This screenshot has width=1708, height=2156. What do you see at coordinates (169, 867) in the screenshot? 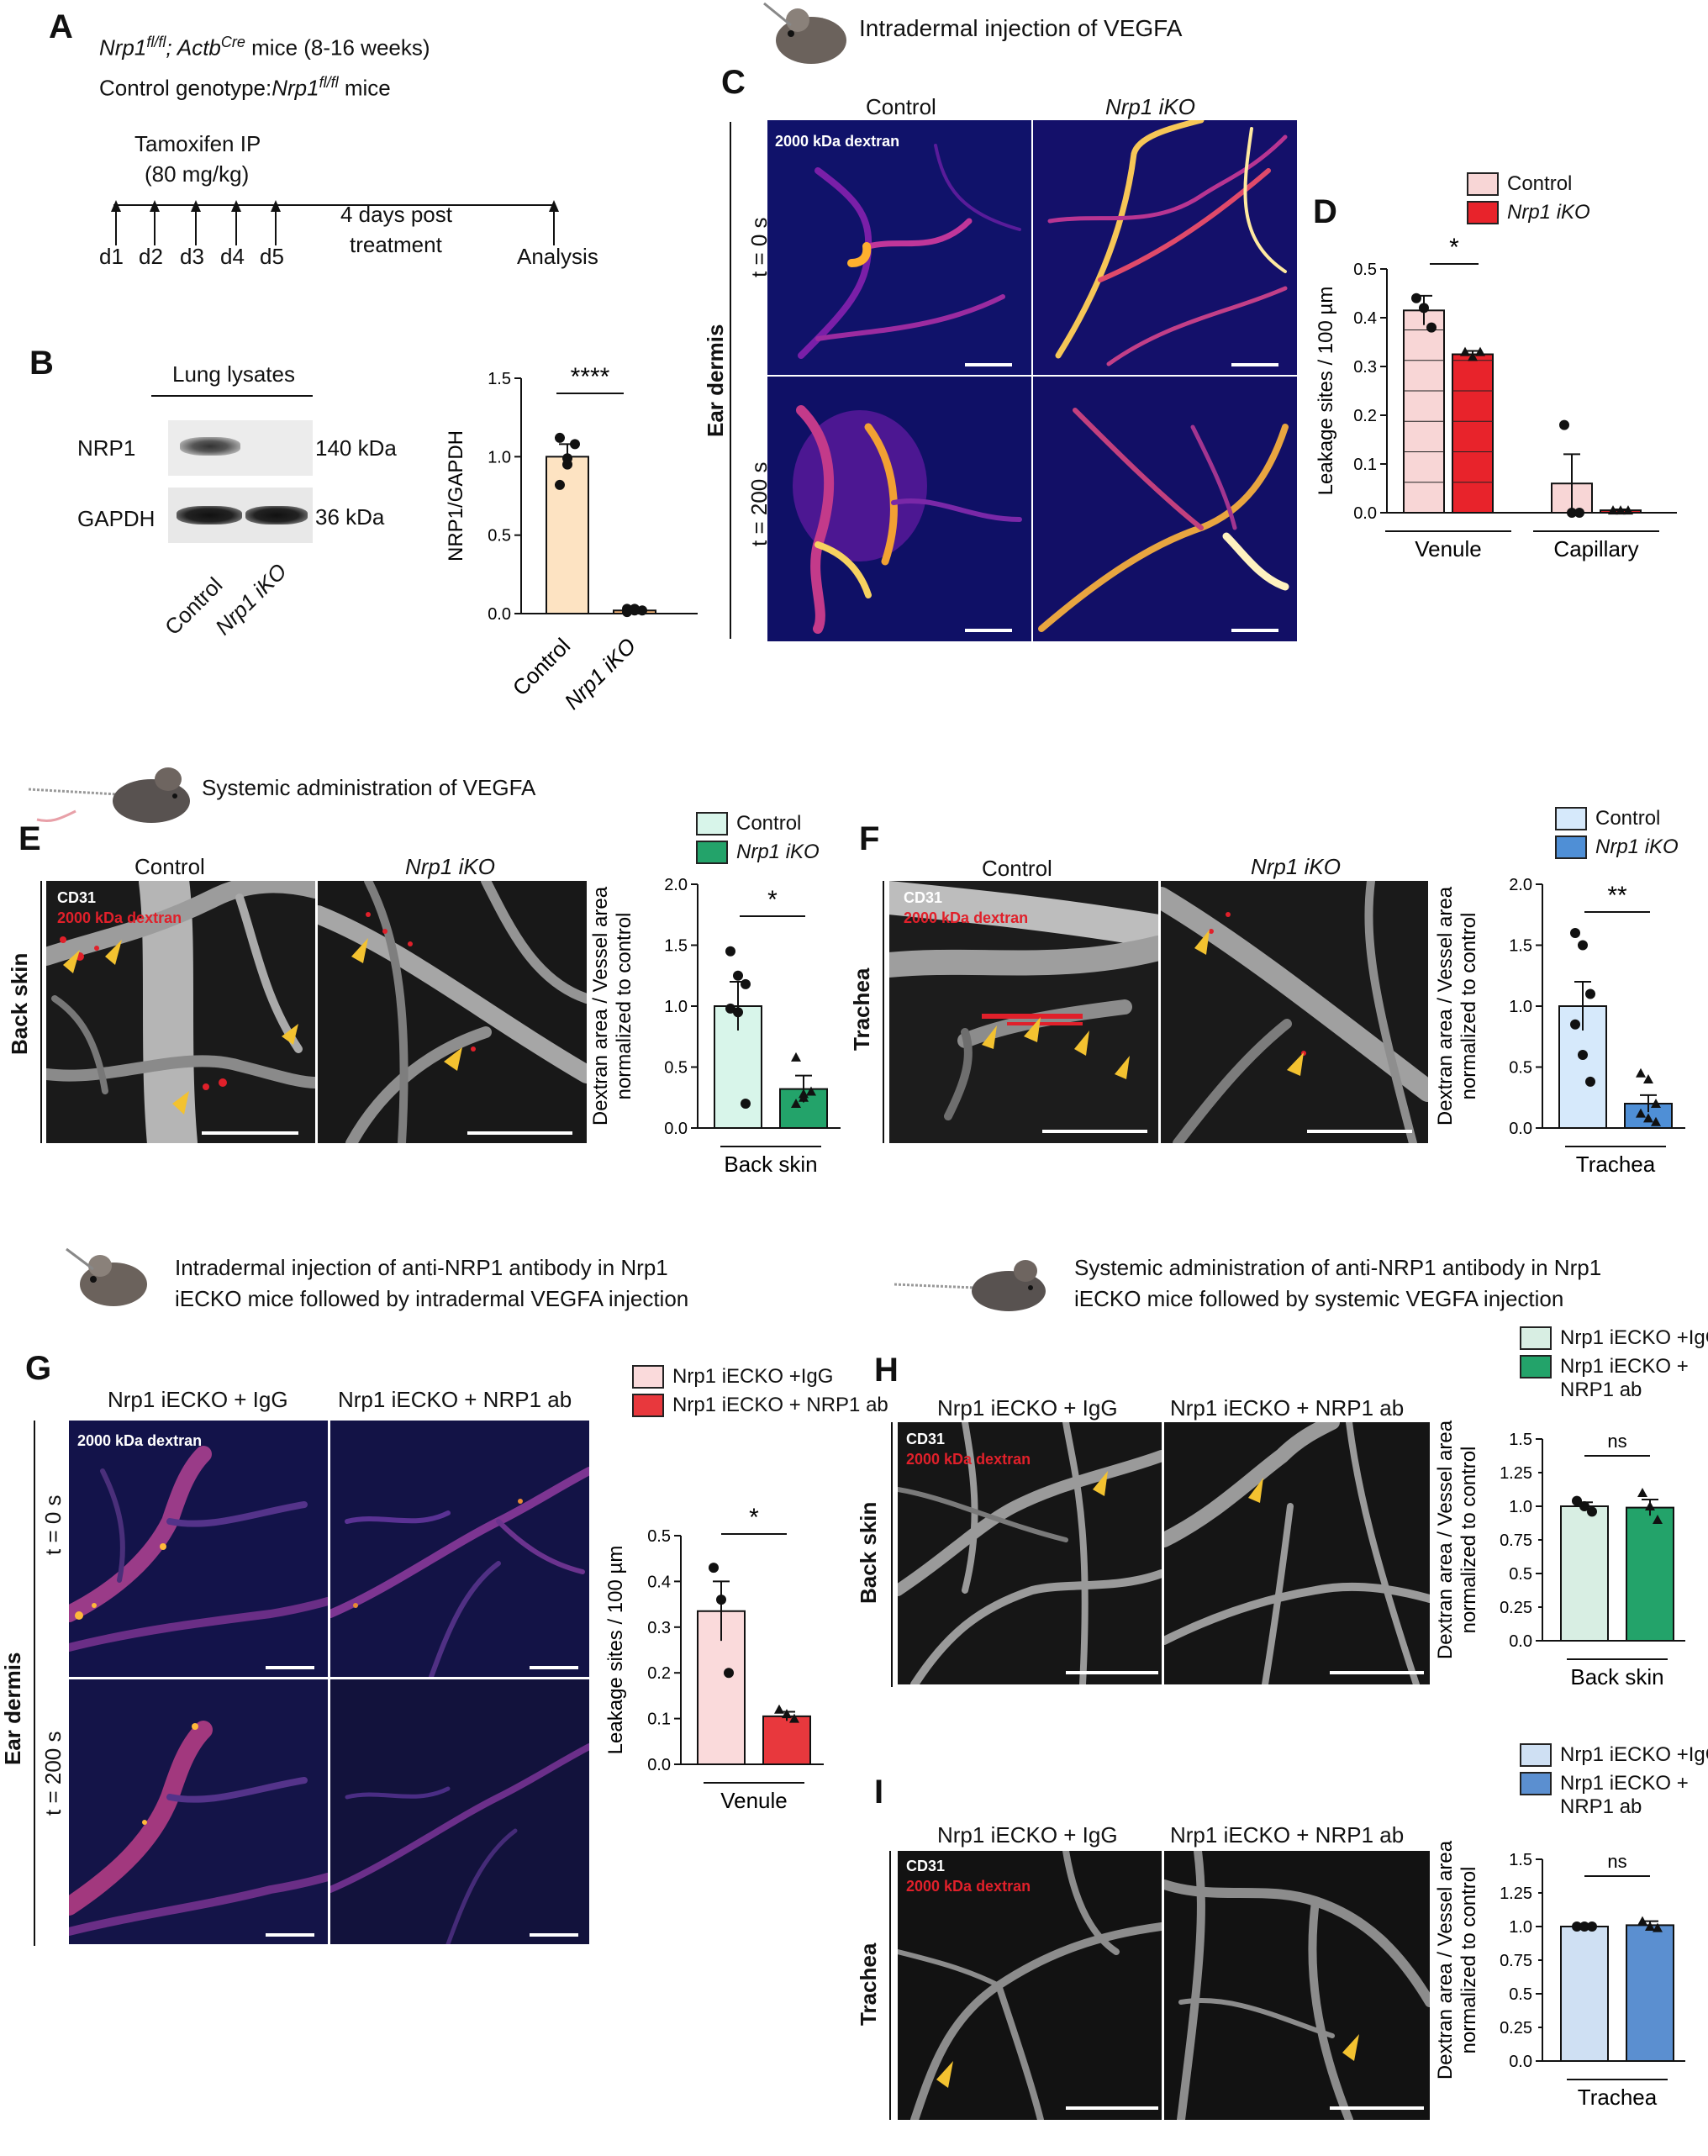
I see `e-col-control: Control` at bounding box center [169, 867].